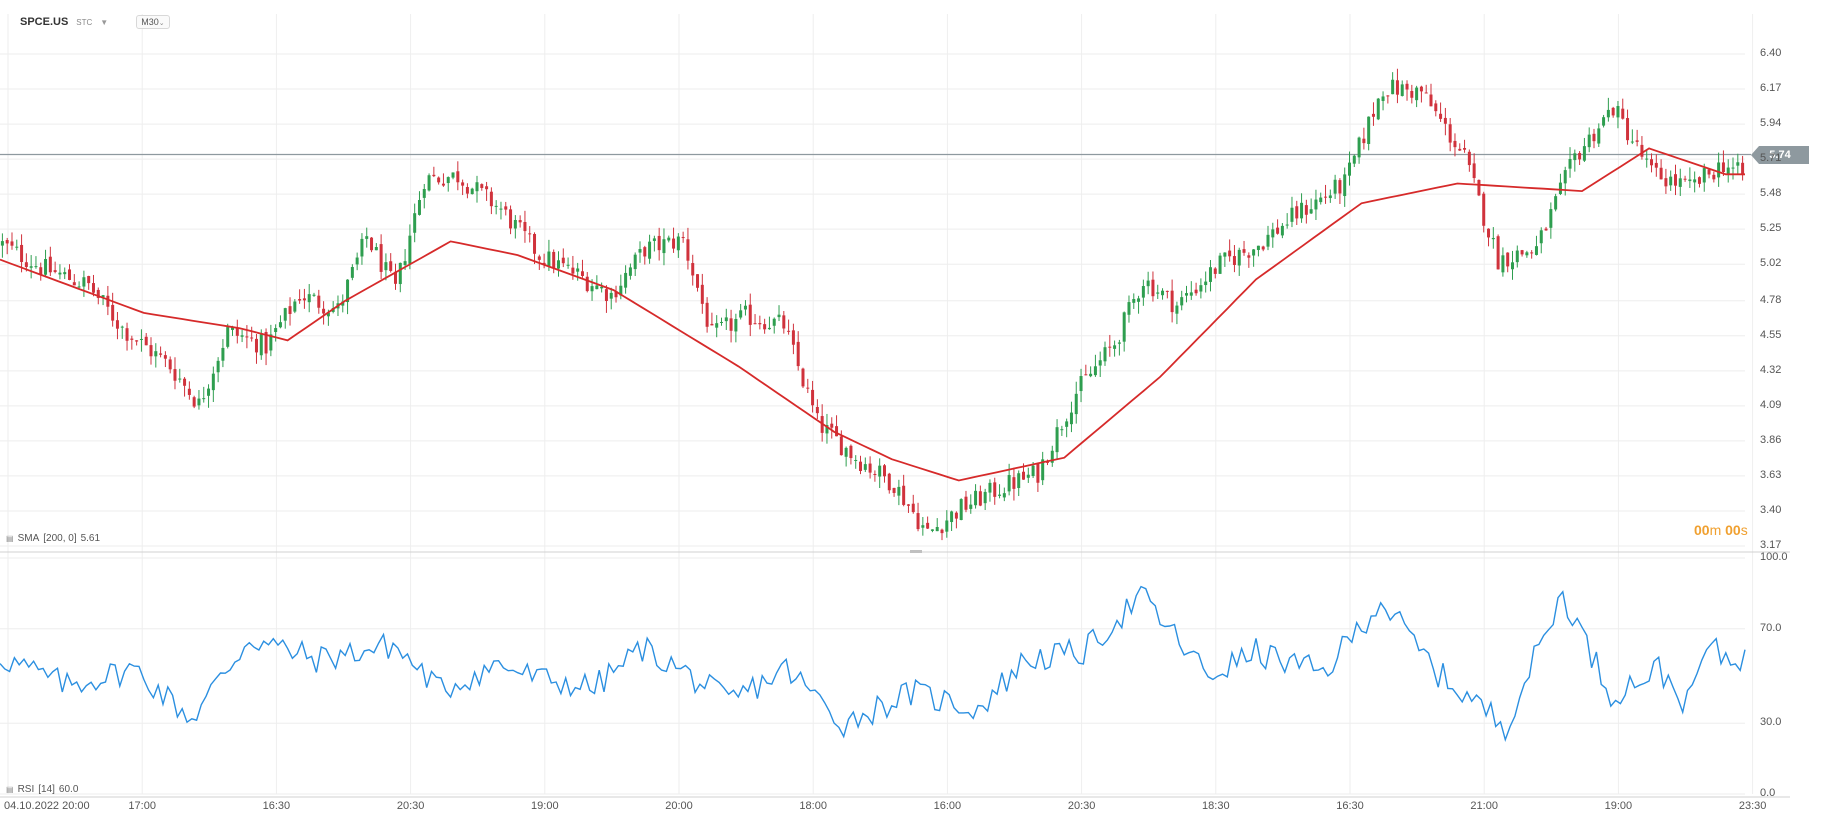 This screenshot has height=824, width=1821. Describe the element at coordinates (1081, 806) in the screenshot. I see `time-tick-label: 20:30` at that location.